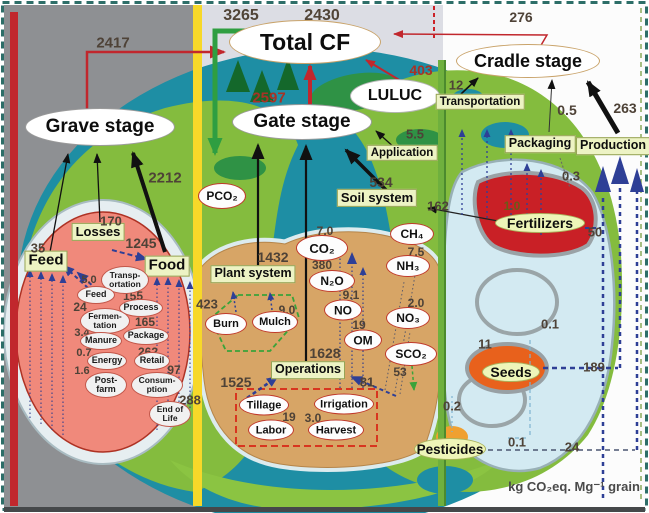 The width and height of the screenshot is (649, 513). Describe the element at coordinates (521, 17) in the screenshot. I see `value-276: 276` at that location.